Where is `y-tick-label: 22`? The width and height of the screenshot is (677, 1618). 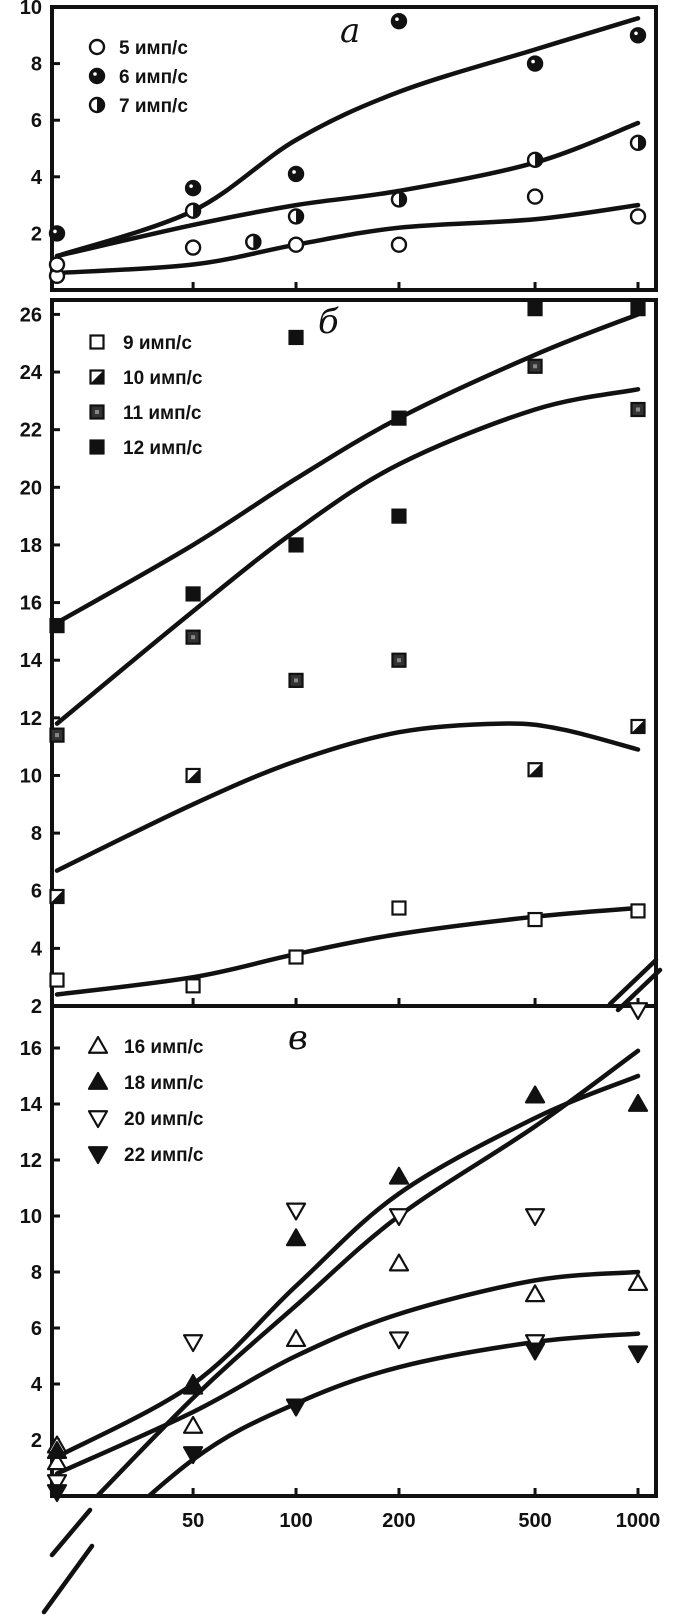
y-tick-label: 22 is located at coordinates (31, 431).